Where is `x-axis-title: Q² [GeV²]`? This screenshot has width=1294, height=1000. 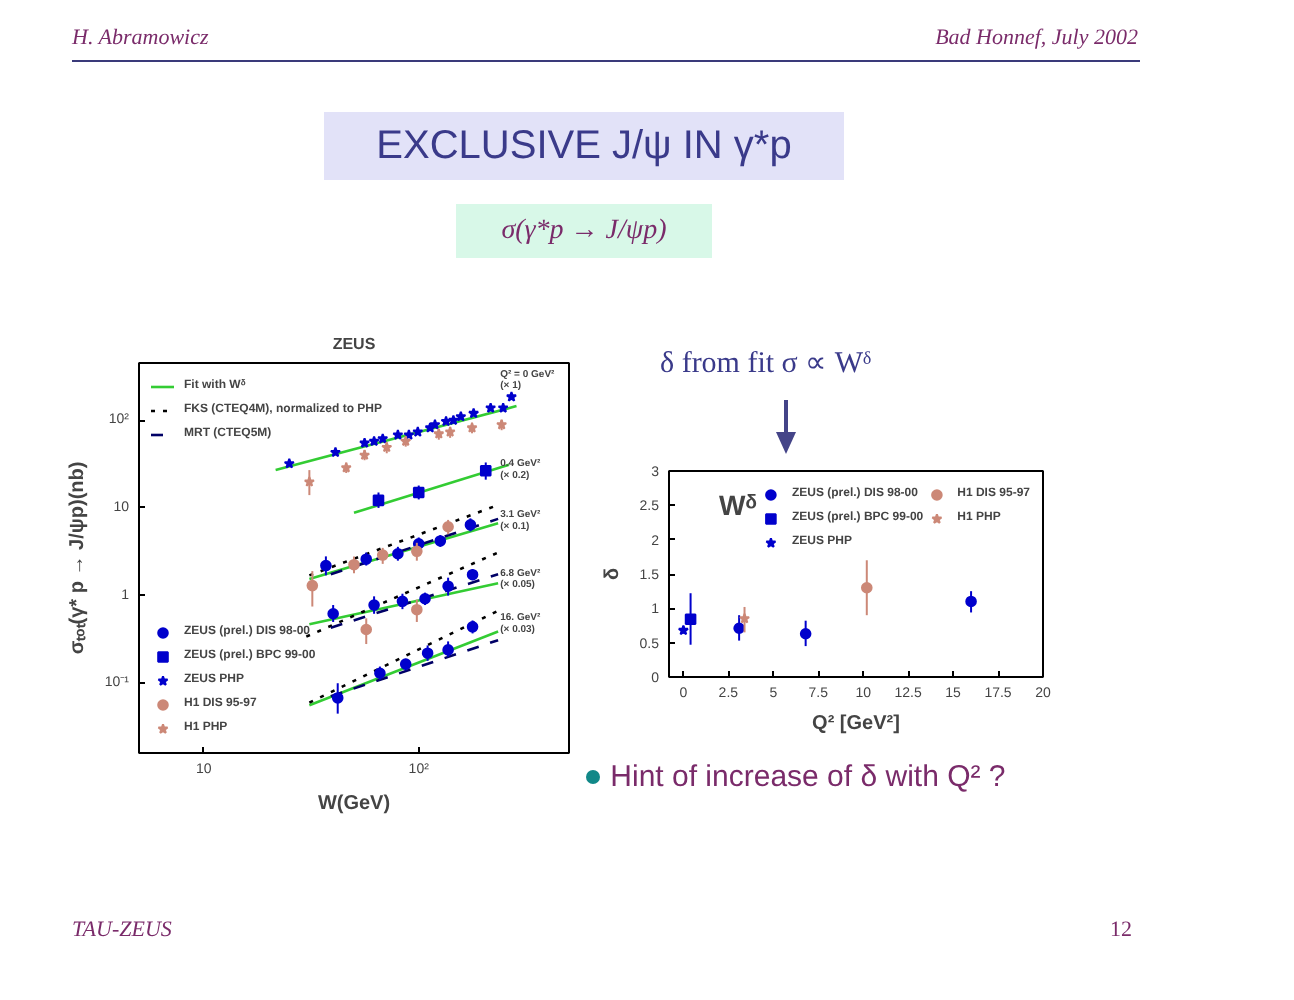 x-axis-title: Q² [GeV²] is located at coordinates (856, 724).